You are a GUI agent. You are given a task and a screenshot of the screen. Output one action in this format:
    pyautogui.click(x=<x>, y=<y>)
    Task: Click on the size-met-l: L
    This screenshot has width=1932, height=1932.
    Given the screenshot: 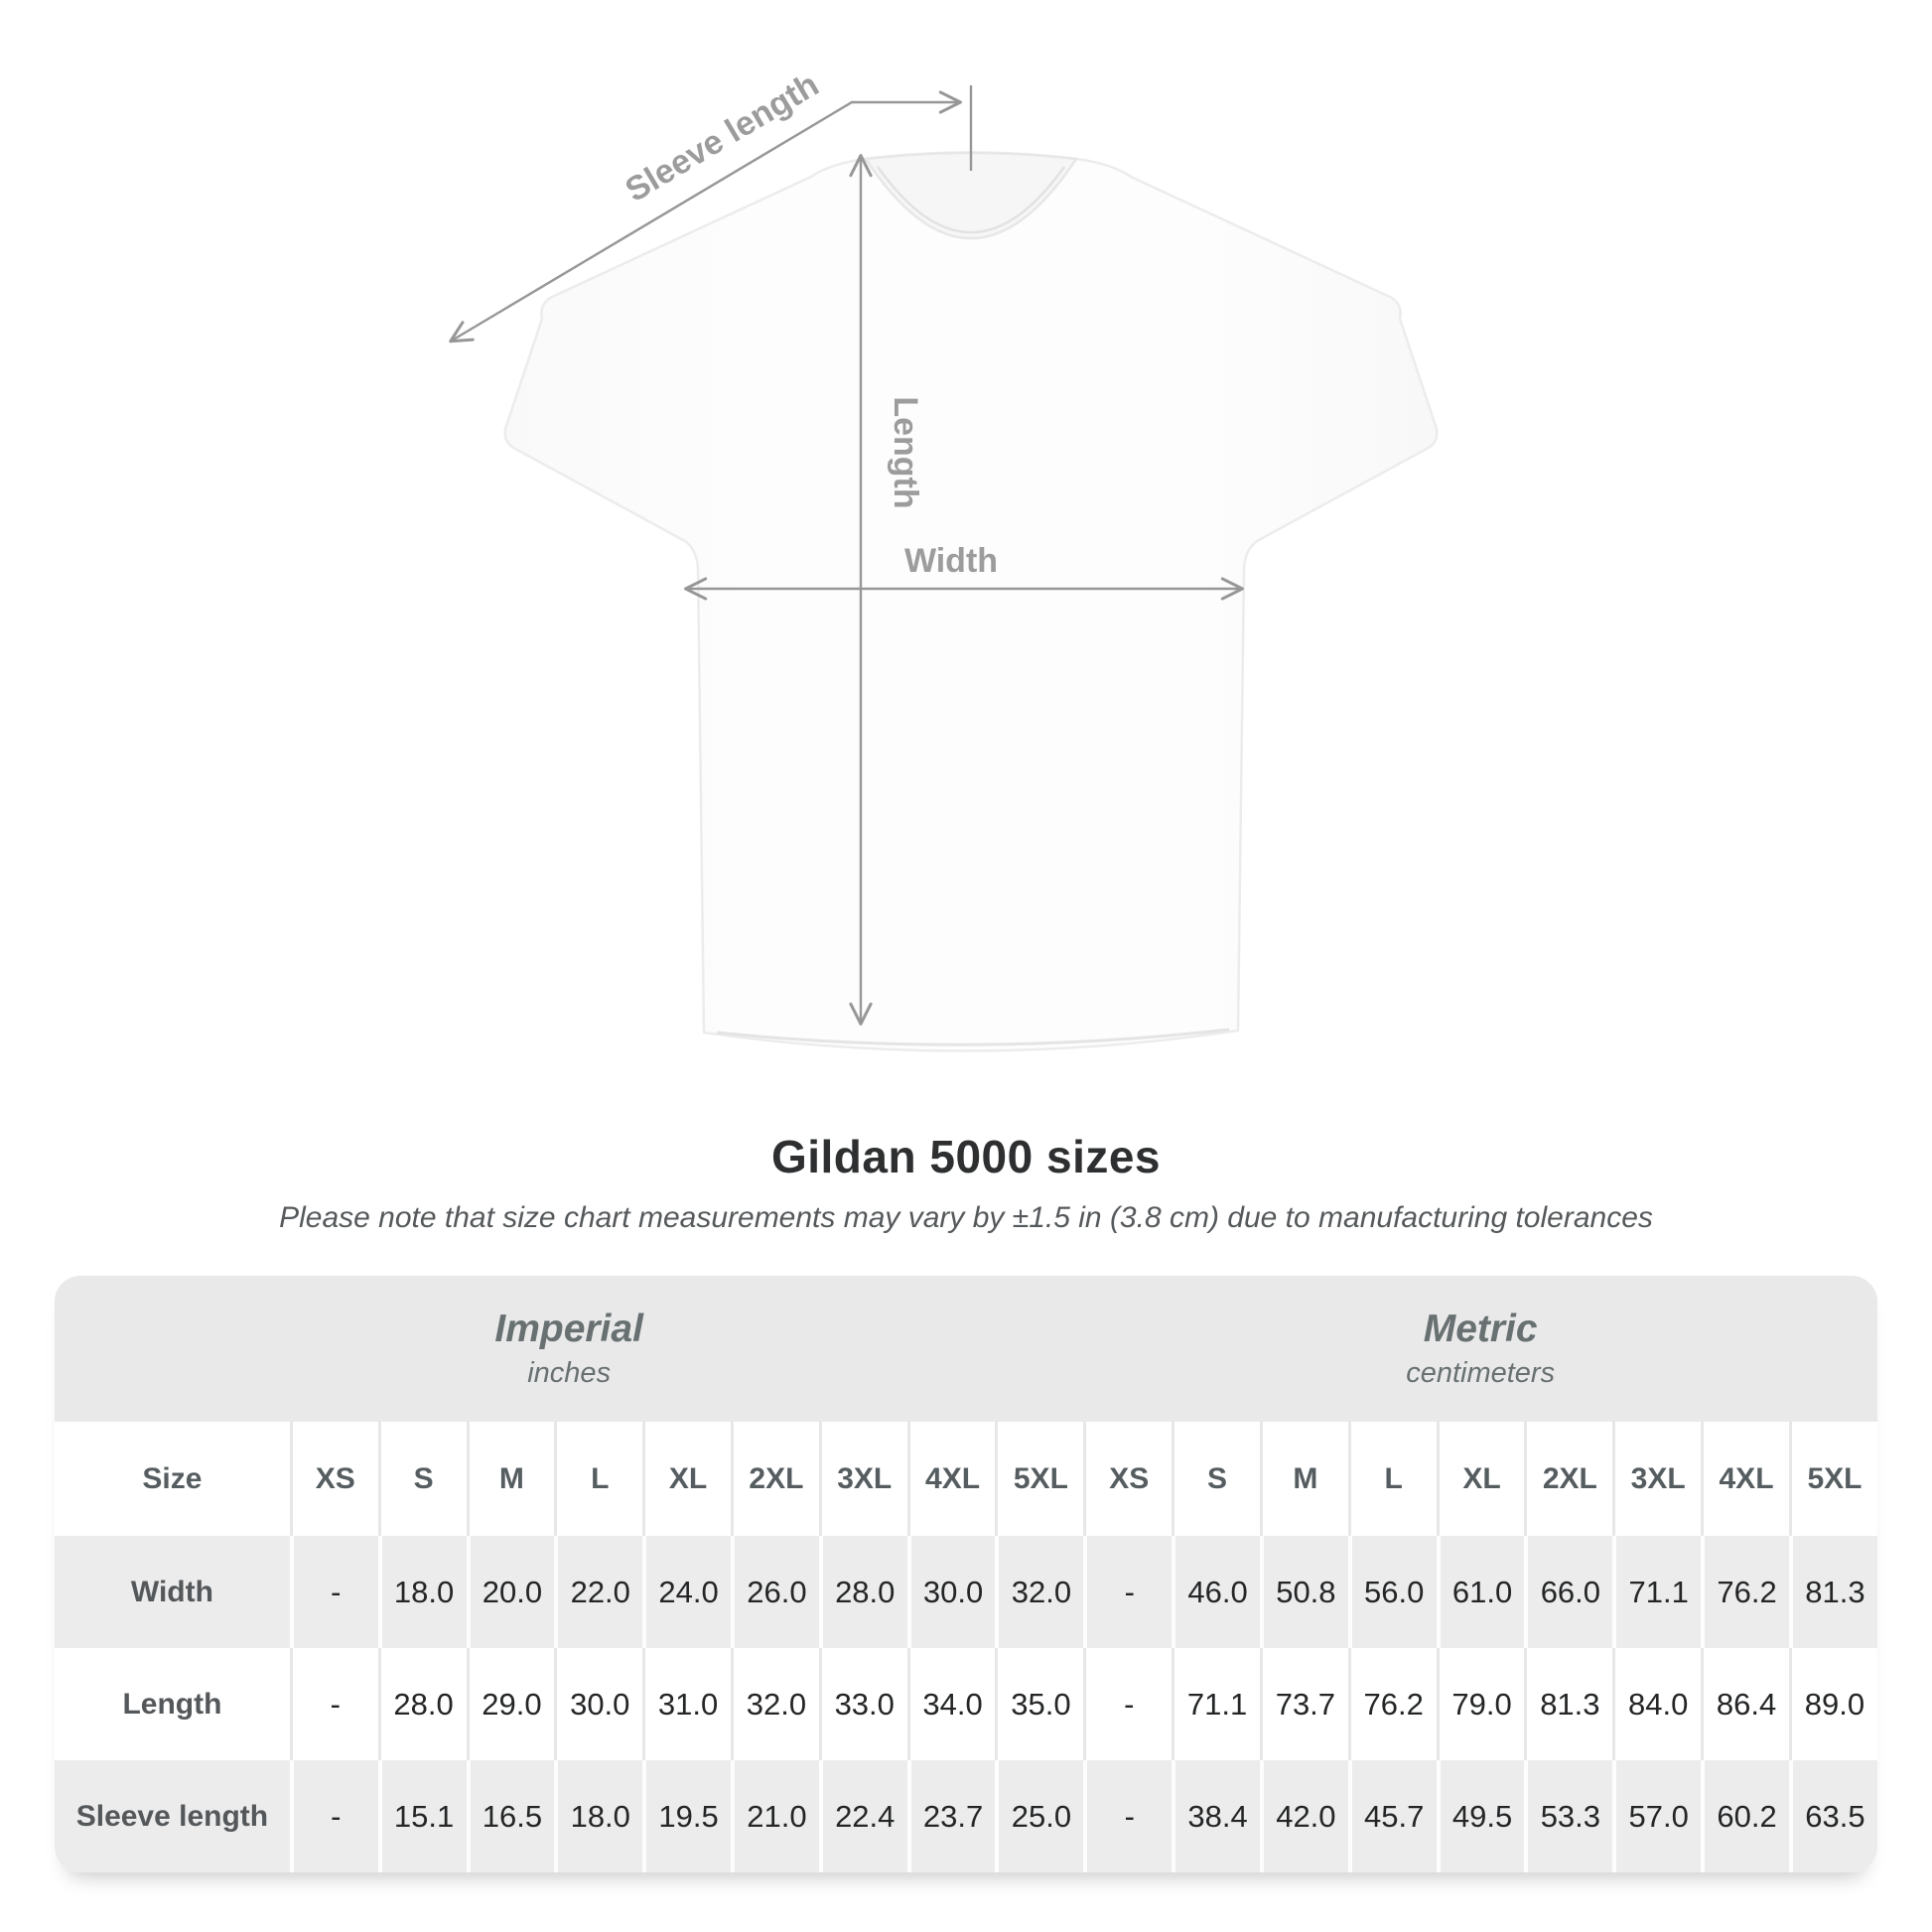 What is the action you would take?
    pyautogui.click(x=1392, y=1479)
    